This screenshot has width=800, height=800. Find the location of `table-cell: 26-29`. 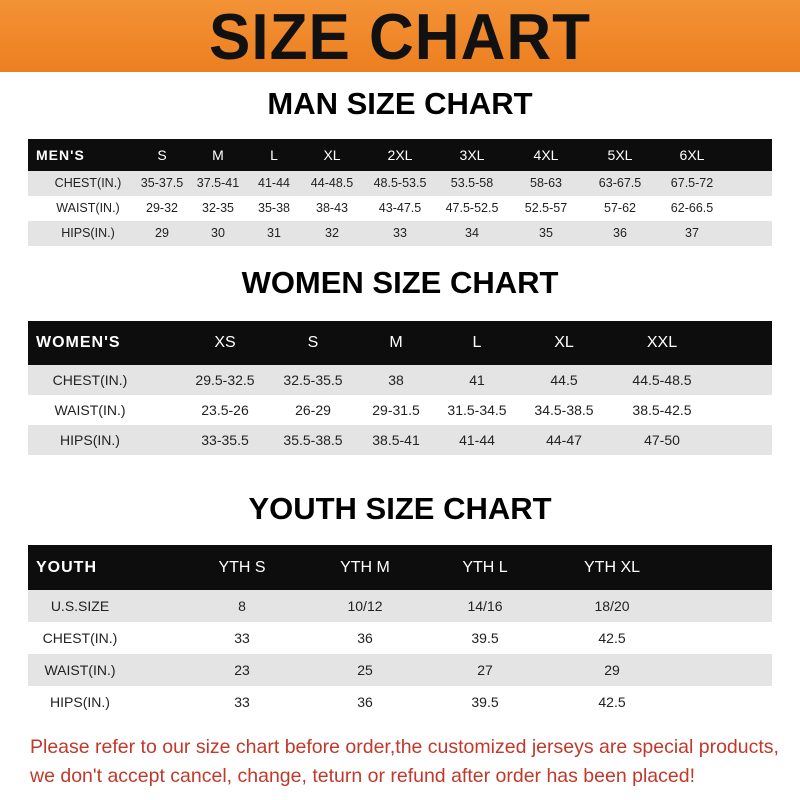

table-cell: 26-29 is located at coordinates (313, 410).